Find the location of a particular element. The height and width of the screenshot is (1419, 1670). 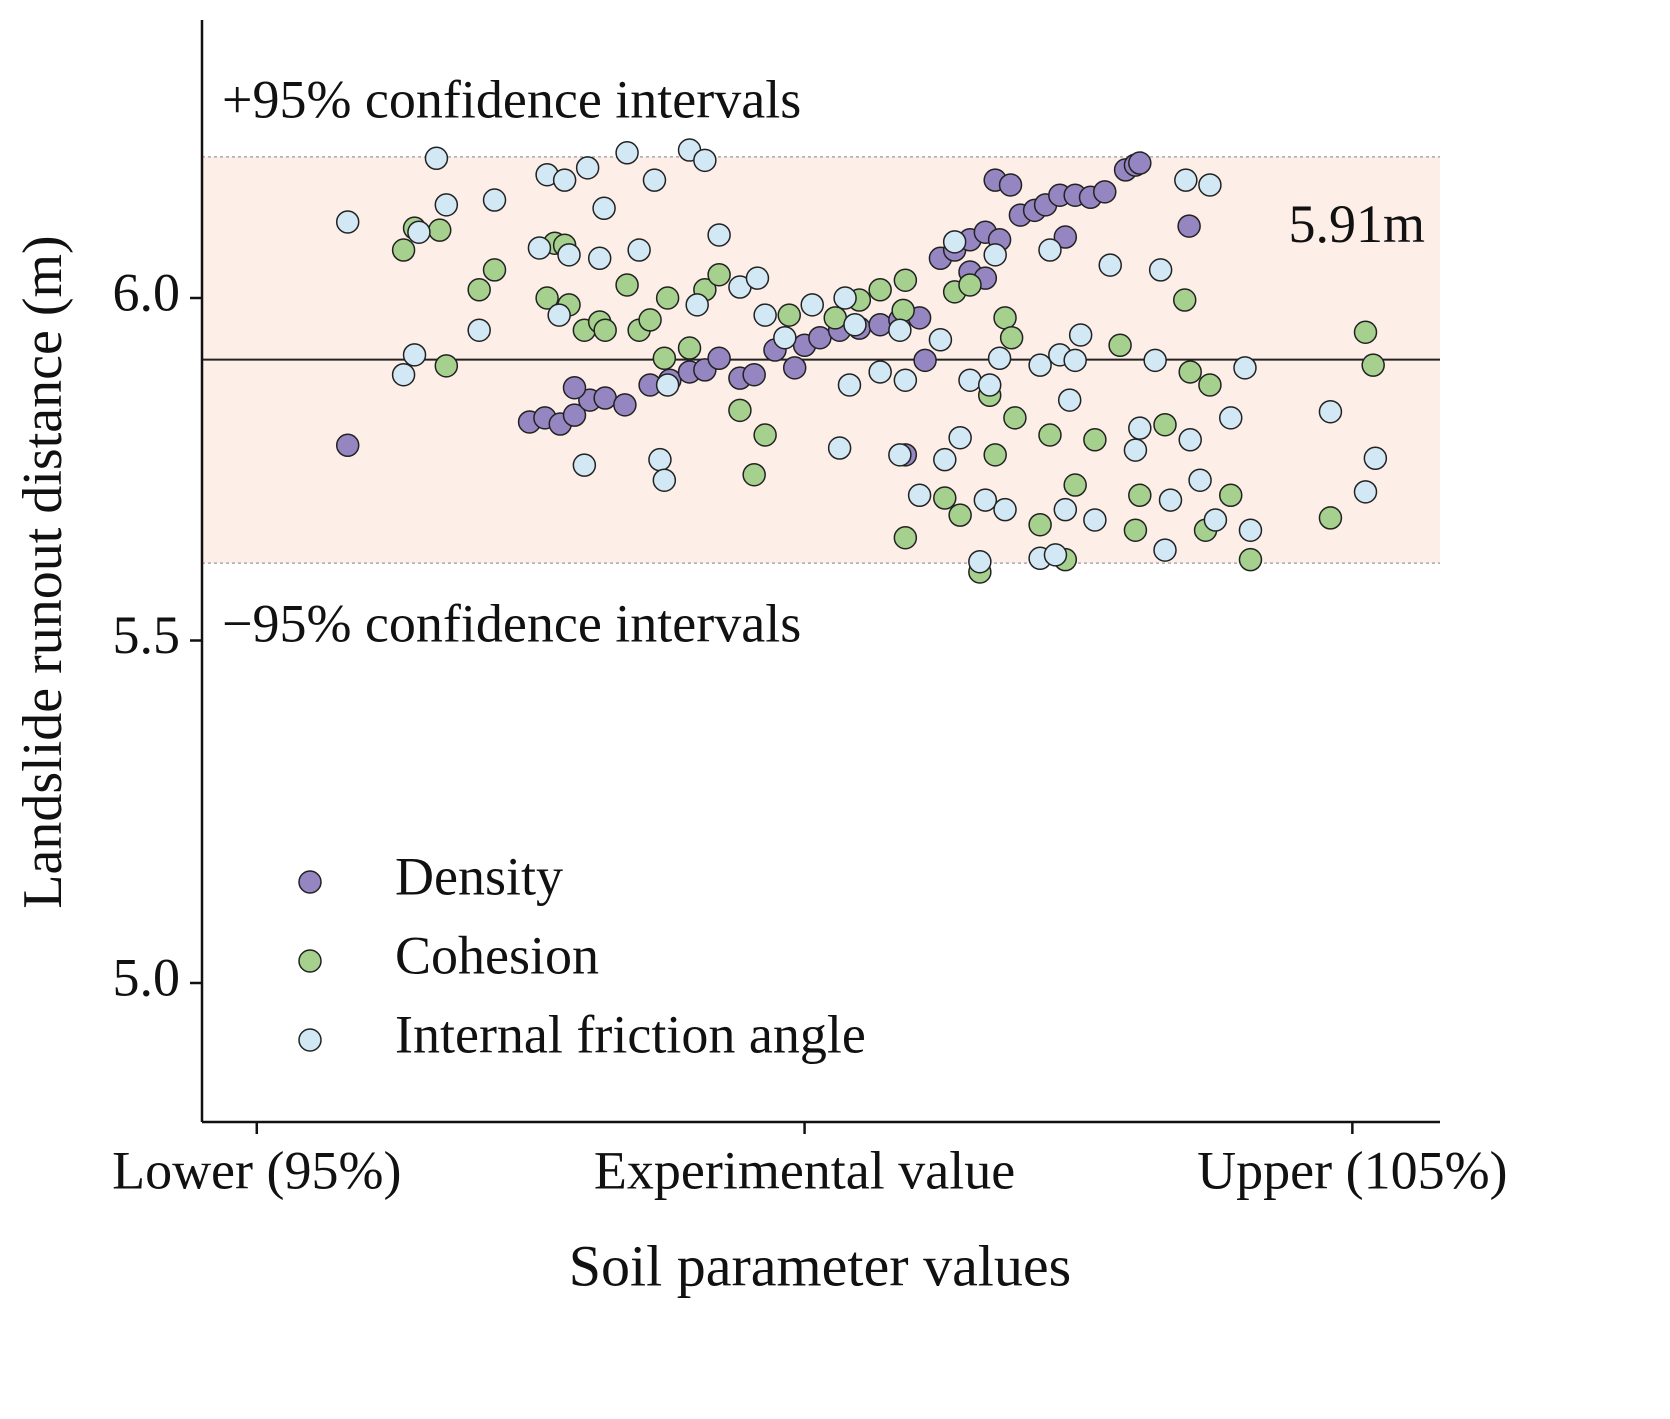

legend-marker is located at coordinates (310, 1040).